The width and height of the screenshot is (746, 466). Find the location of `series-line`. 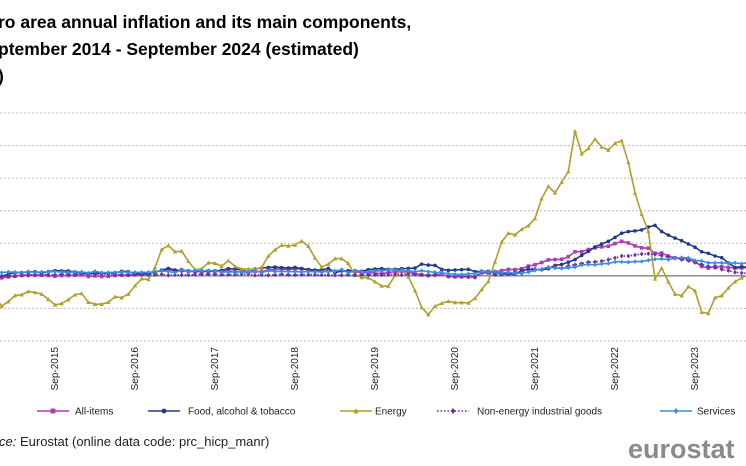

series-line is located at coordinates (373, 250).